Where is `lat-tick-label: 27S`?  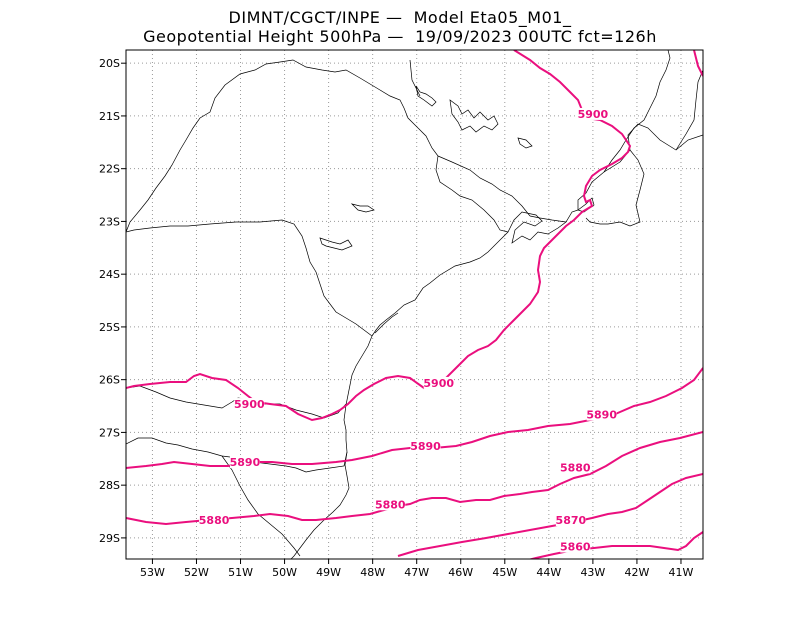 lat-tick-label: 27S is located at coordinates (109, 432).